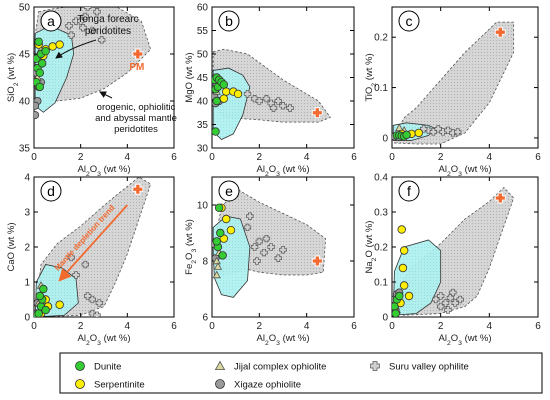 This screenshot has width=550, height=400. What do you see at coordinates (25, 8) in the screenshot?
I see `y-tick-label: 50` at bounding box center [25, 8].